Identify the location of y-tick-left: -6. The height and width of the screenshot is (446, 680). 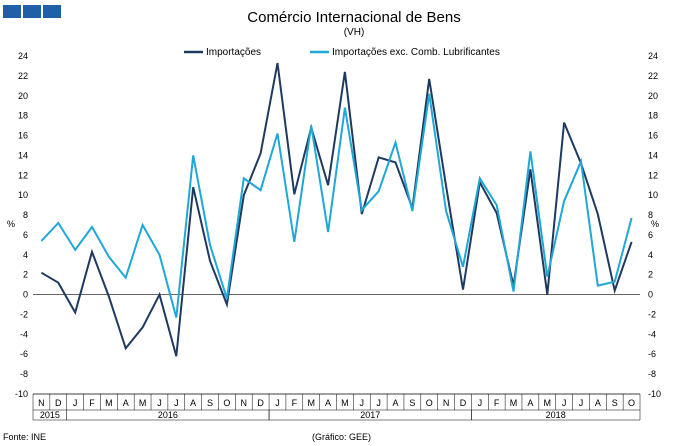
(24, 354).